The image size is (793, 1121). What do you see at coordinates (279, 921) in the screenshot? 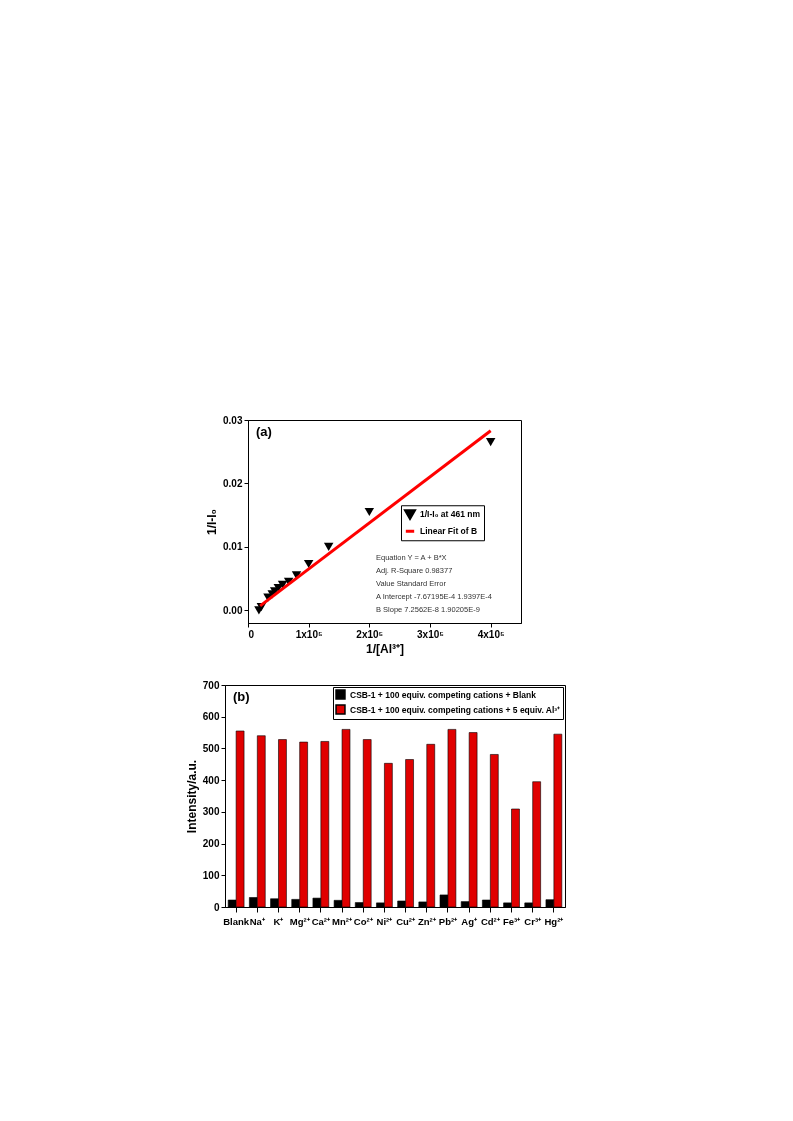
I see `x-tick-label: K⁺` at bounding box center [279, 921].